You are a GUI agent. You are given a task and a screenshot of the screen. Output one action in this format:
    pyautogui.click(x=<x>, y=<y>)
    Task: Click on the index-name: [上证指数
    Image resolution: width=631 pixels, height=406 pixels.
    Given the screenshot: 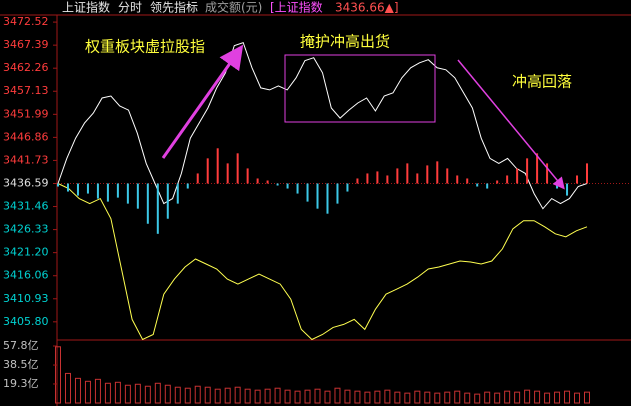 What is the action you would take?
    pyautogui.click(x=296, y=7)
    